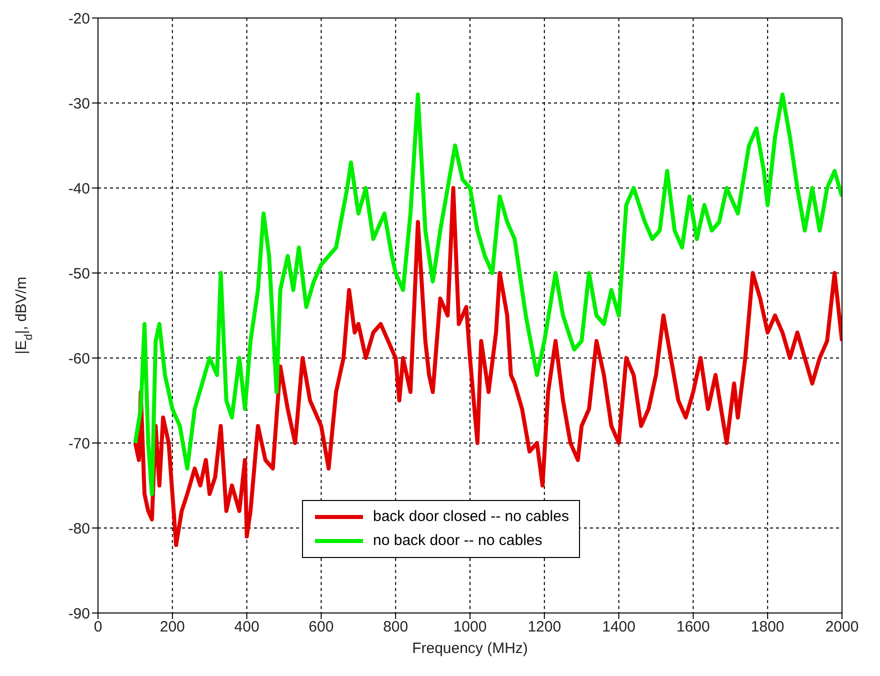 The image size is (880, 676). I want to click on x-tick-label: 200, so click(172, 627).